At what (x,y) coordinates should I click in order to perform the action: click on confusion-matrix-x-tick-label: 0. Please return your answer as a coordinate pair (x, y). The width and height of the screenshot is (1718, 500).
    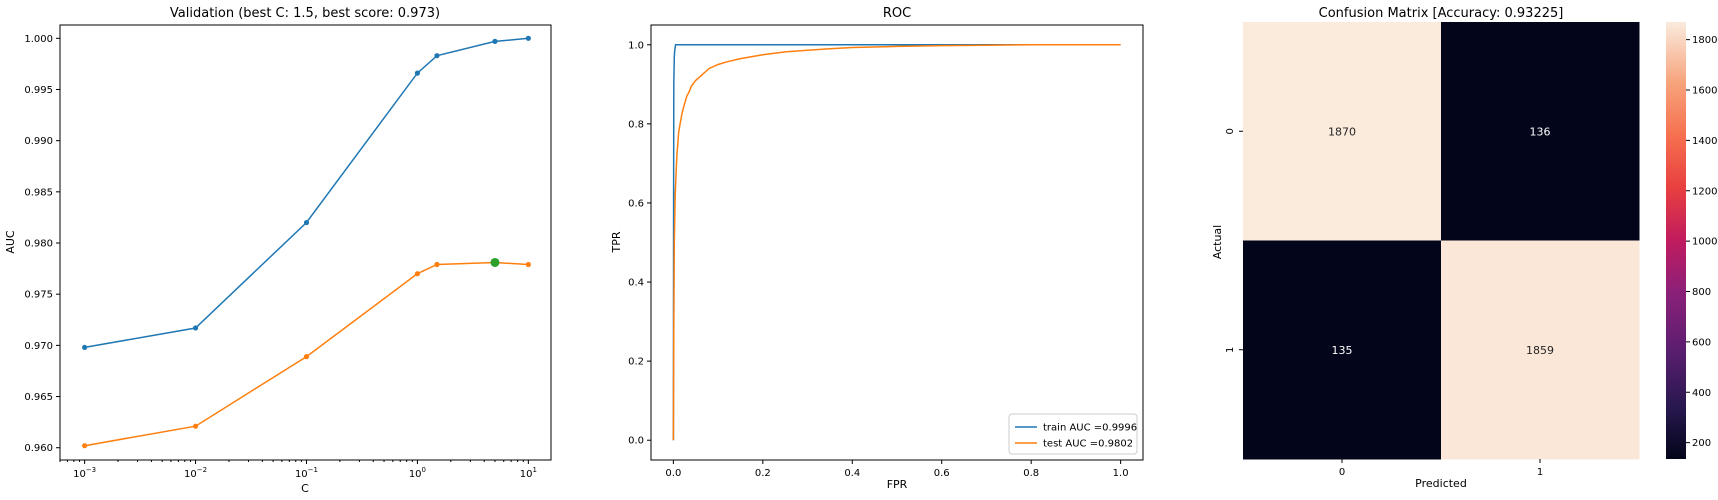
    Looking at the image, I should click on (1342, 472).